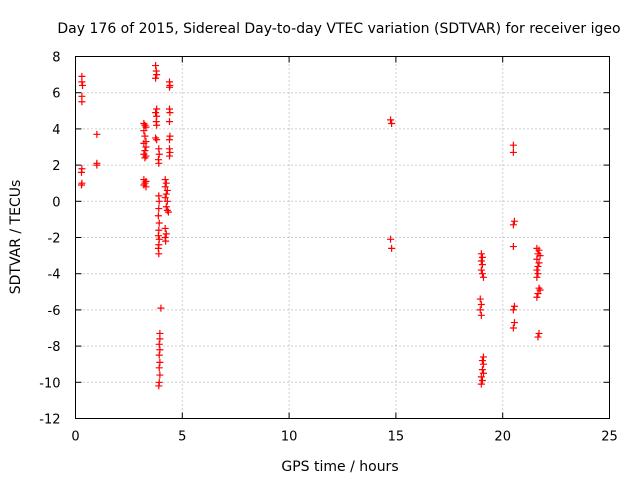  Describe the element at coordinates (396, 437) in the screenshot. I see `x-tick-label: 15` at that location.